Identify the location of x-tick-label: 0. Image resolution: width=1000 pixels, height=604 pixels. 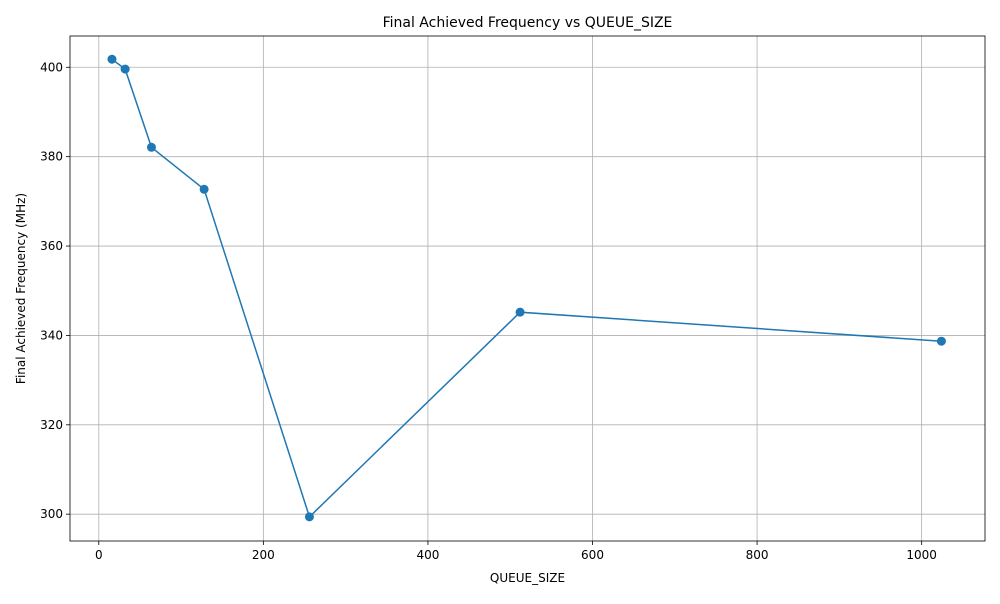
(99, 555).